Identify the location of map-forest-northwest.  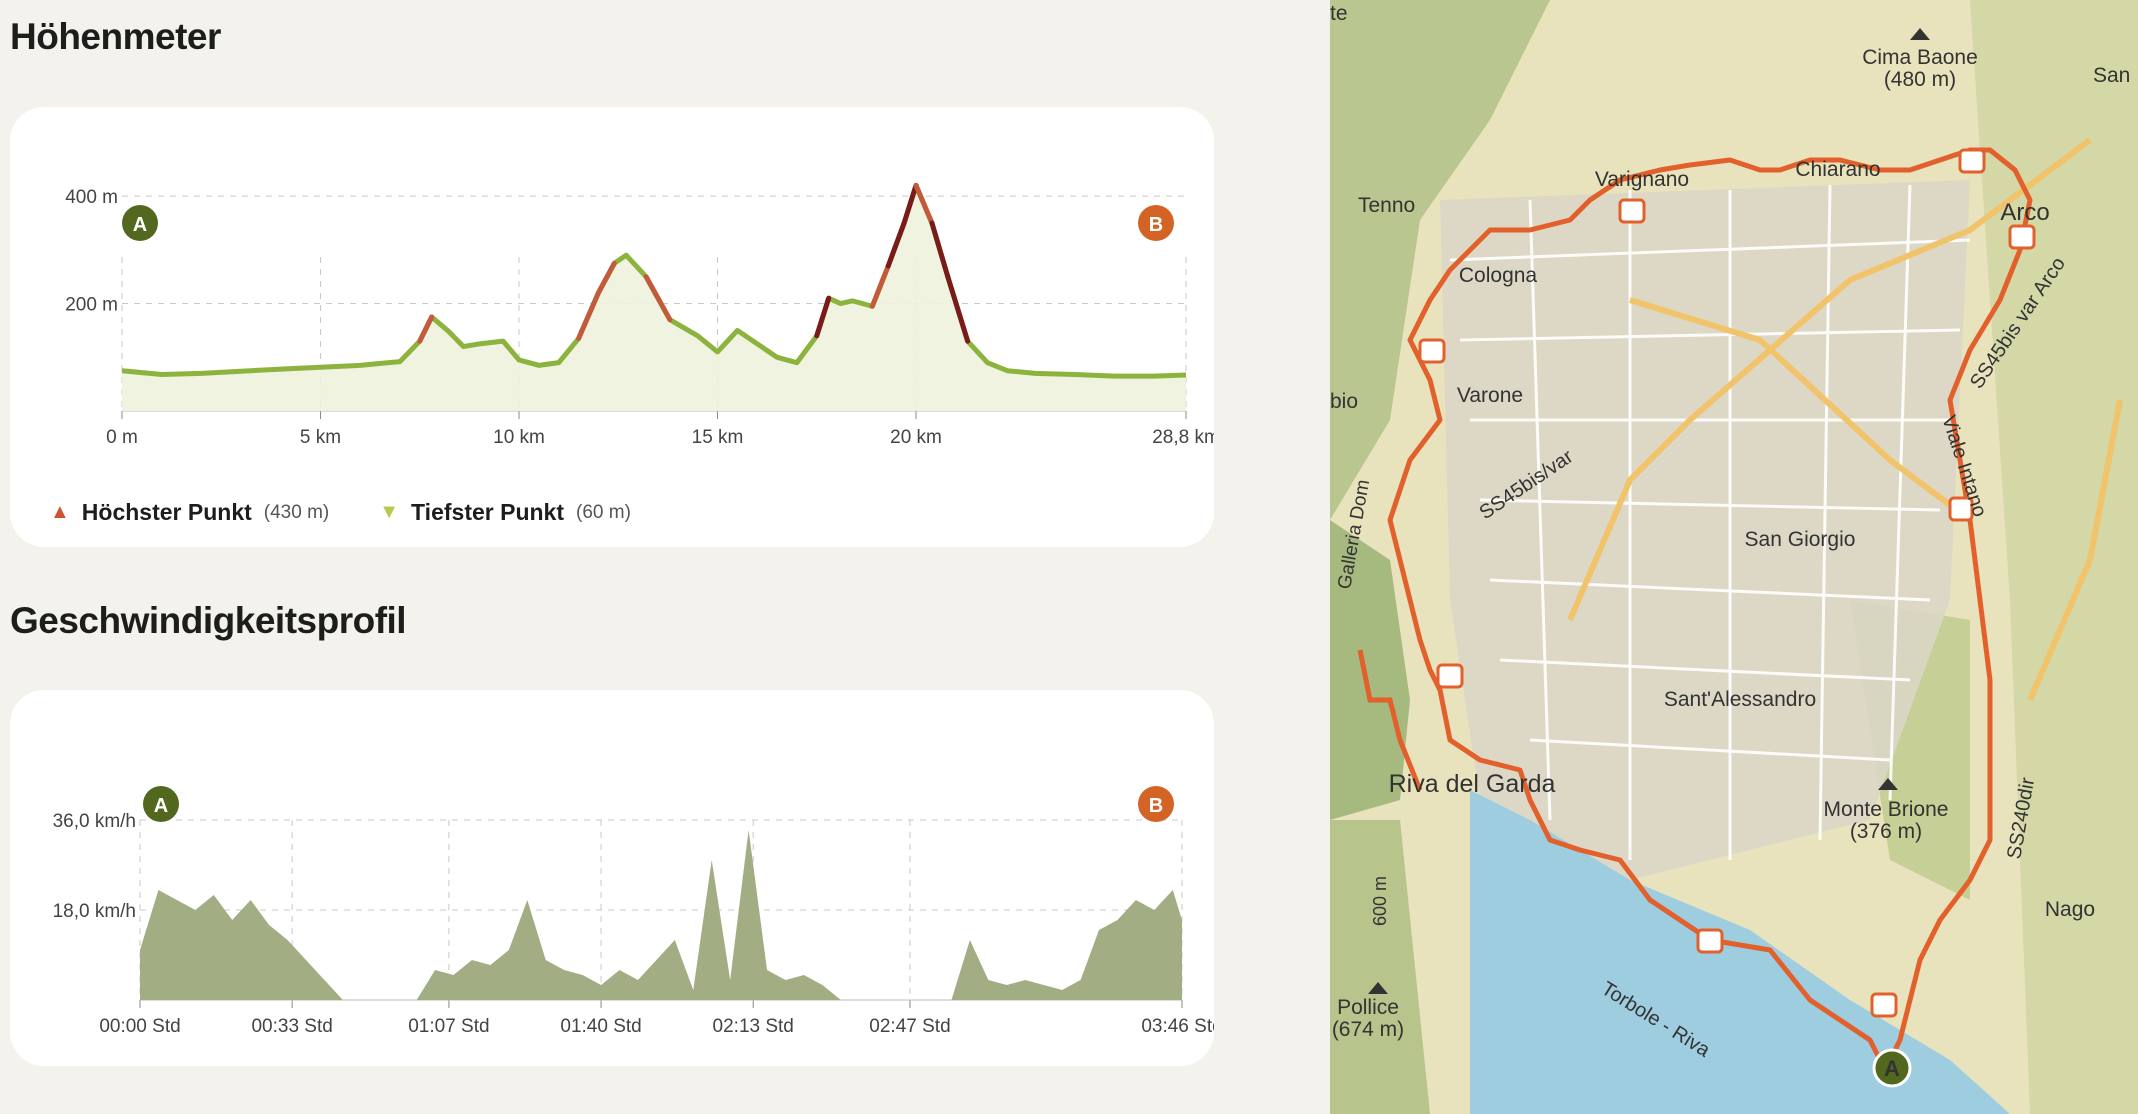
(1440, 260).